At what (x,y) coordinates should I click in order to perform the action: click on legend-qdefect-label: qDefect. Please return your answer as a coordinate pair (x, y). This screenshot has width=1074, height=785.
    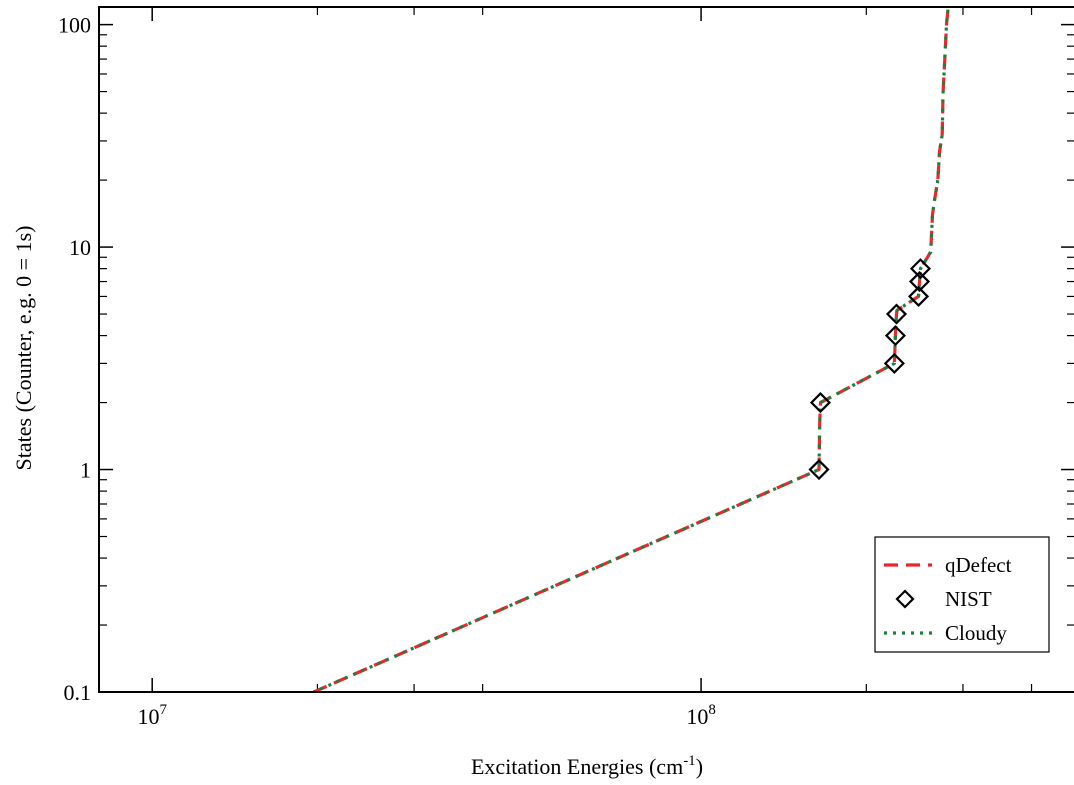
    Looking at the image, I should click on (978, 565).